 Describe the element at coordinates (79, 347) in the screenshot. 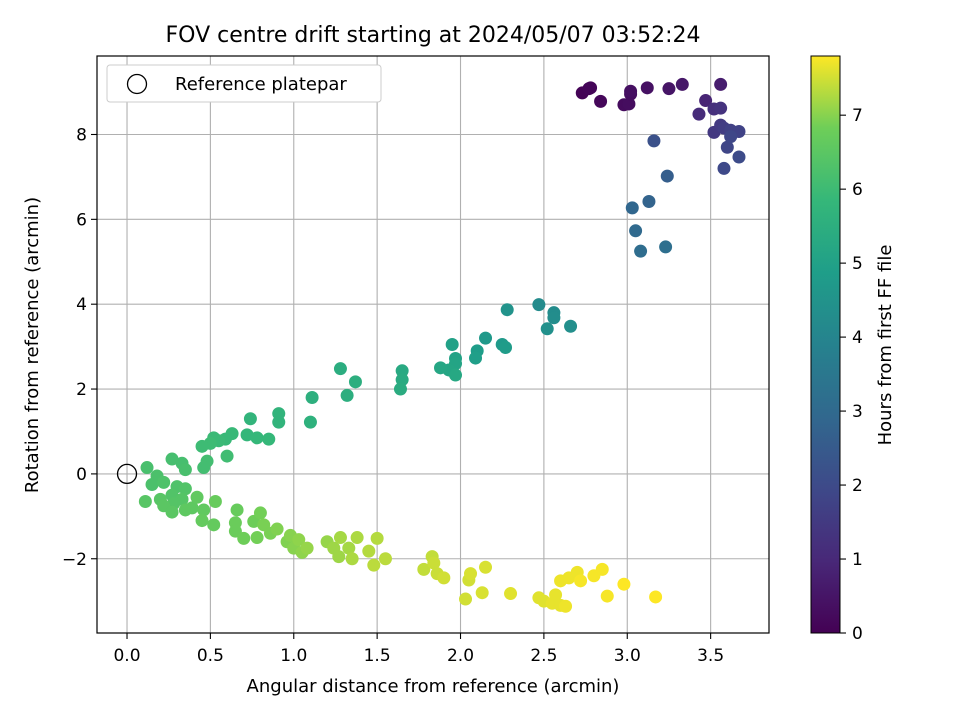

I see `y-axis-ticks: −2 0 2 4 6 8` at that location.